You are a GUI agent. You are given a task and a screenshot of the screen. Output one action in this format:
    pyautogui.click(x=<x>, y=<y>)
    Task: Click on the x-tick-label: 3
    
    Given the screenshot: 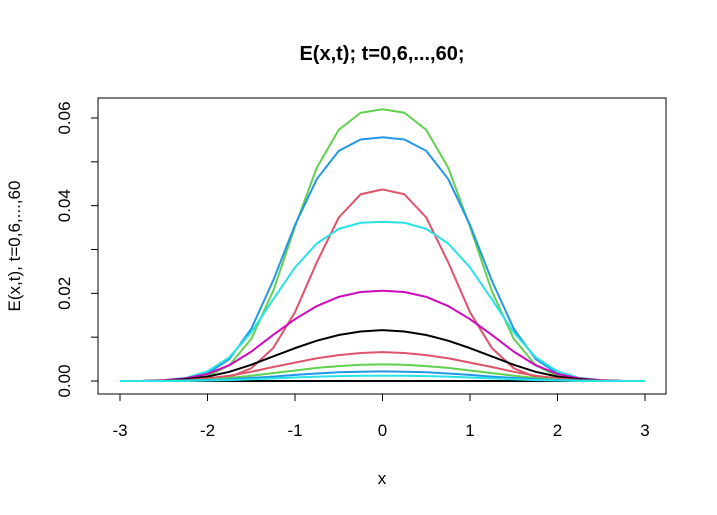 What is the action you would take?
    pyautogui.click(x=644, y=430)
    